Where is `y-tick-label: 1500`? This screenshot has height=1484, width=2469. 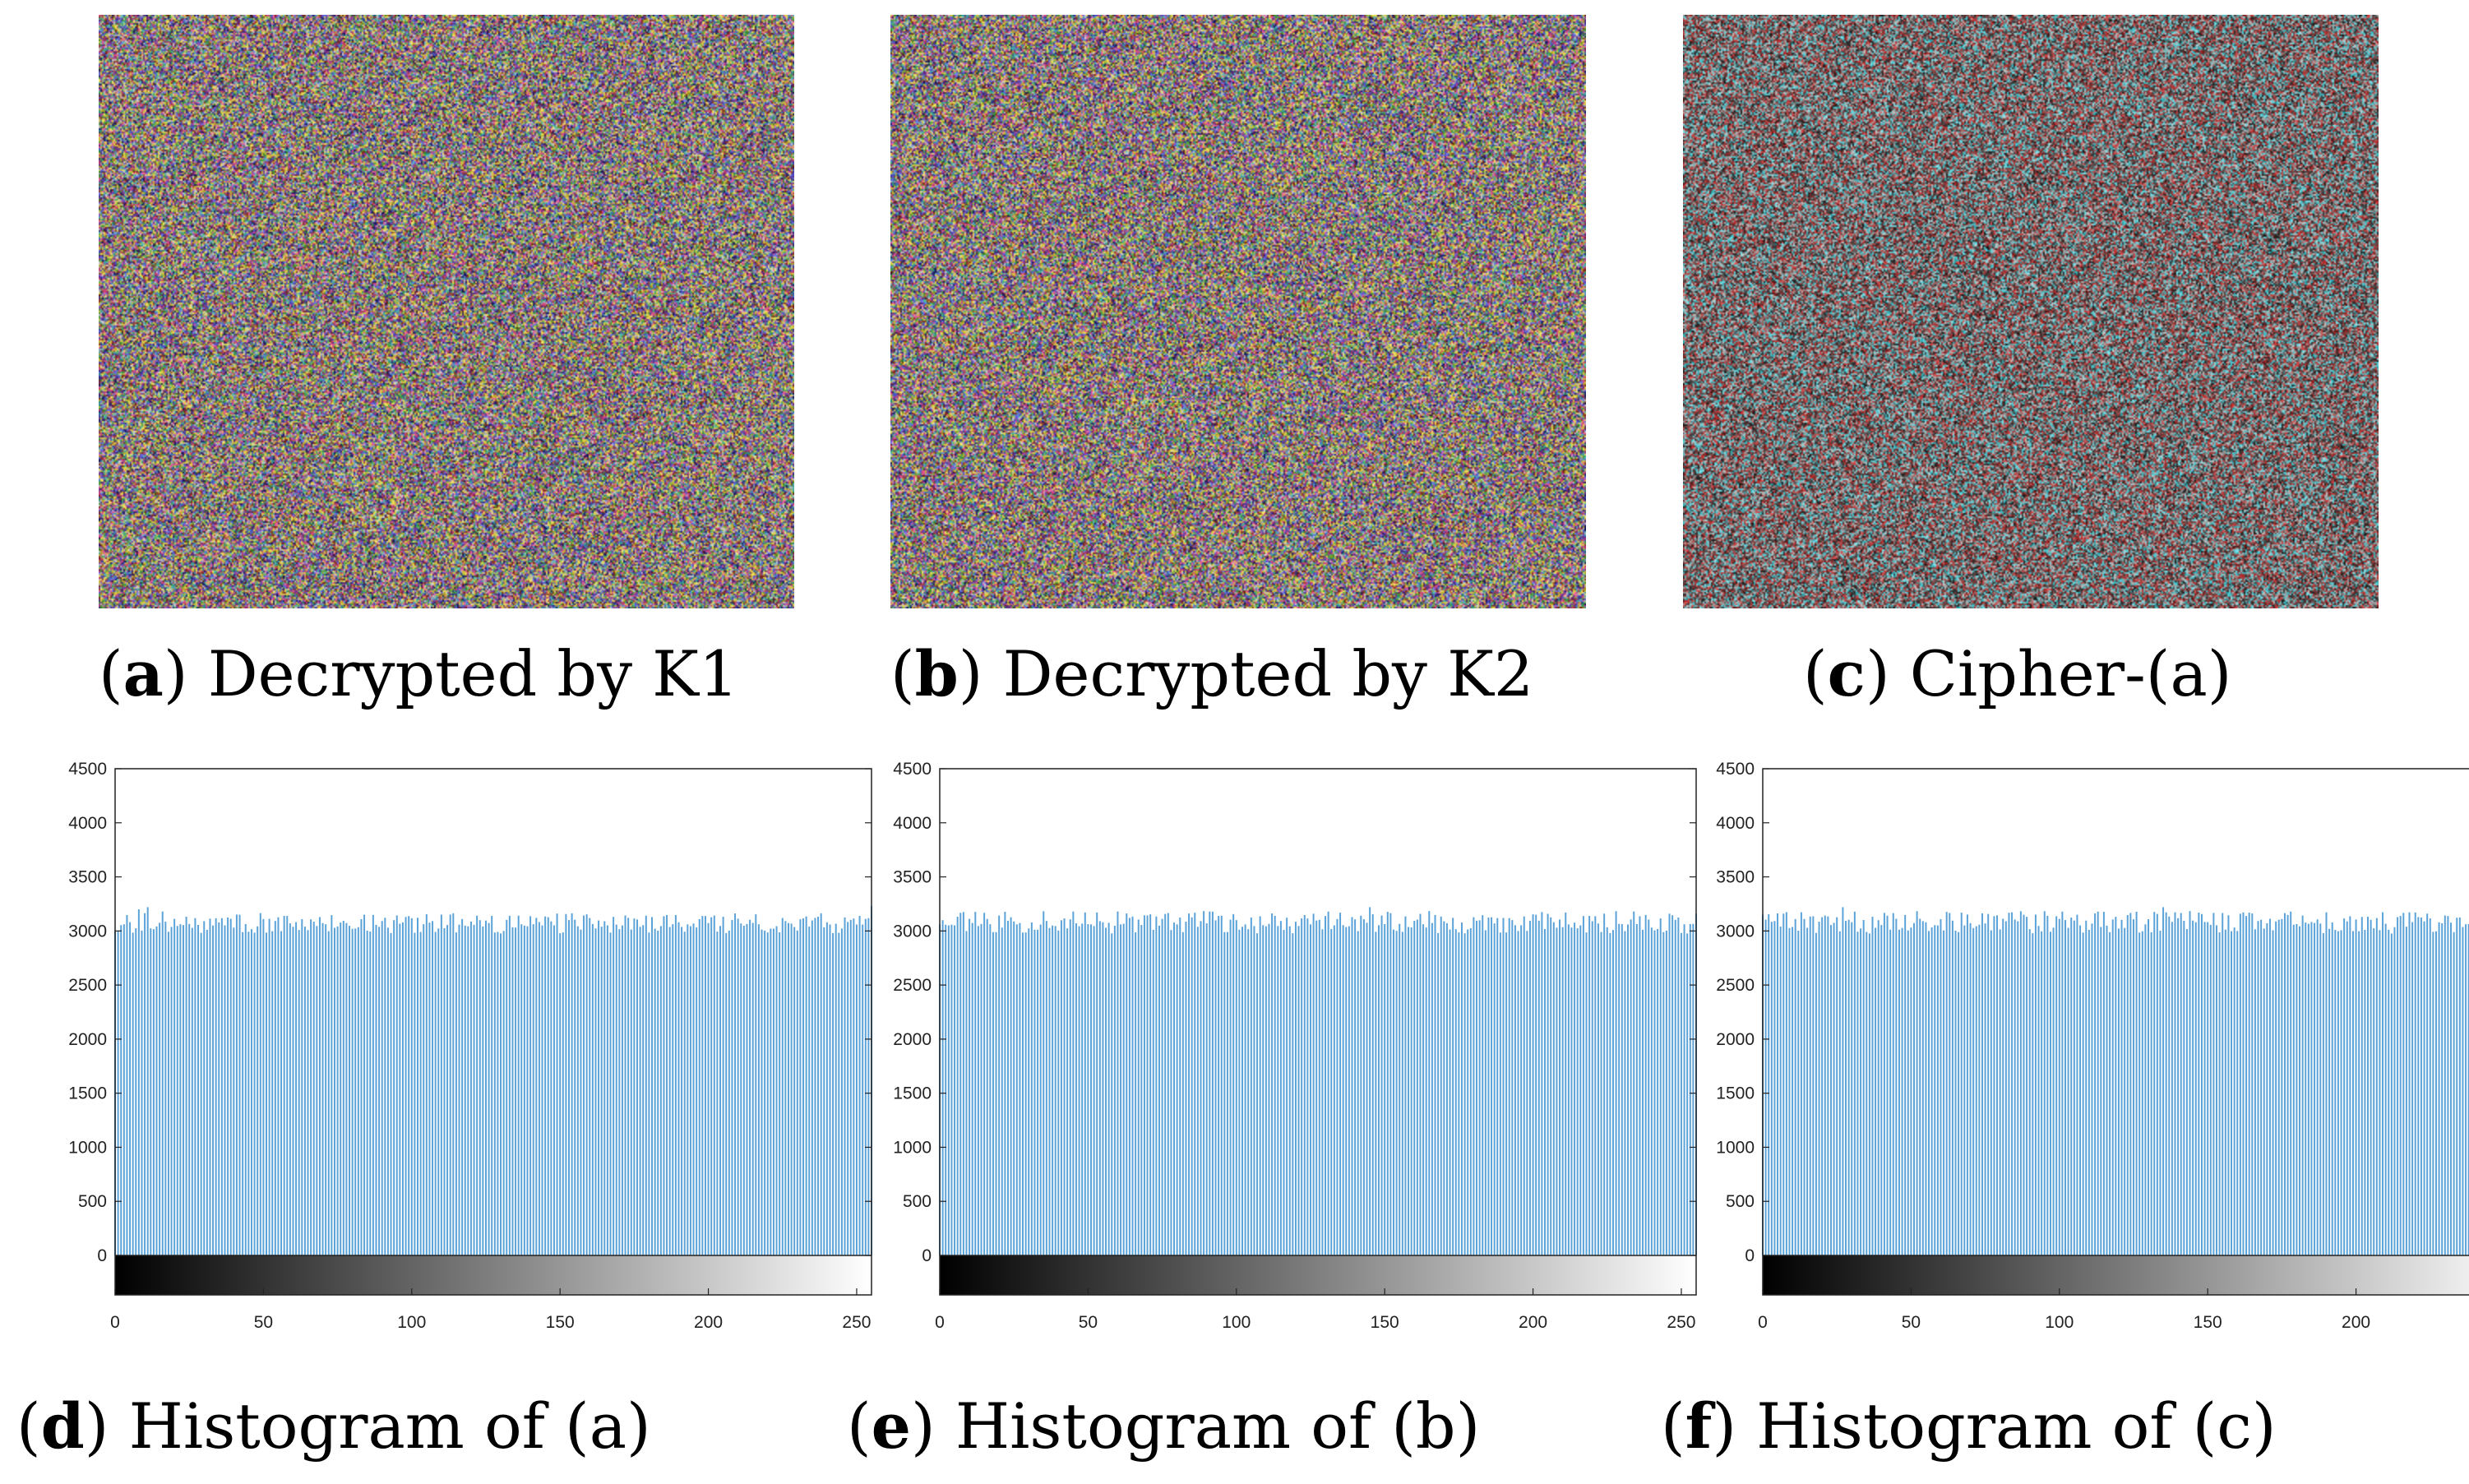 y-tick-label: 1500 is located at coordinates (87, 1094).